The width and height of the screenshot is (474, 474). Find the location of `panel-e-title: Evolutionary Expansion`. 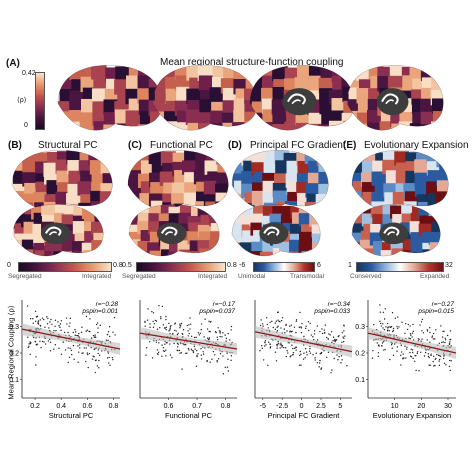

panel-e-title: Evolutionary Expansion is located at coordinates (416, 145).